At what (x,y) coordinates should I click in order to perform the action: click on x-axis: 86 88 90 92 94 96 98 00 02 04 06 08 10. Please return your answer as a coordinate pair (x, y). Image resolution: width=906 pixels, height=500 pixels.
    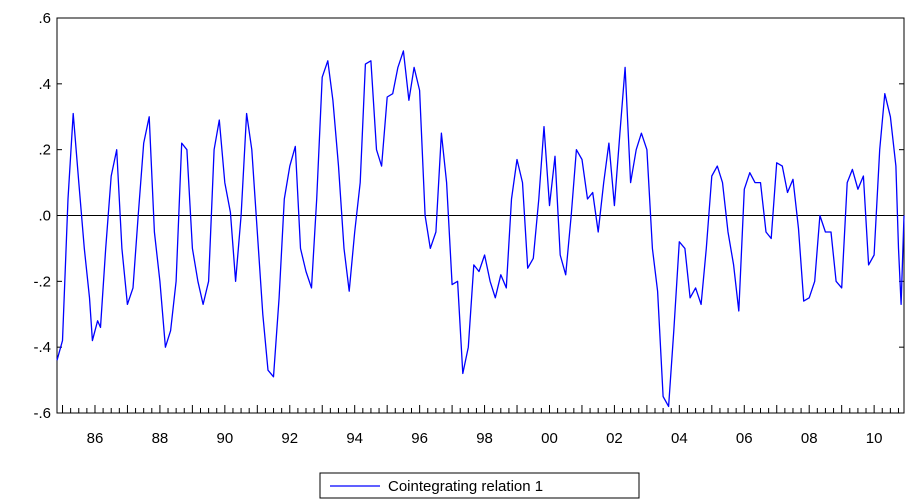
    Looking at the image, I should click on (480, 426).